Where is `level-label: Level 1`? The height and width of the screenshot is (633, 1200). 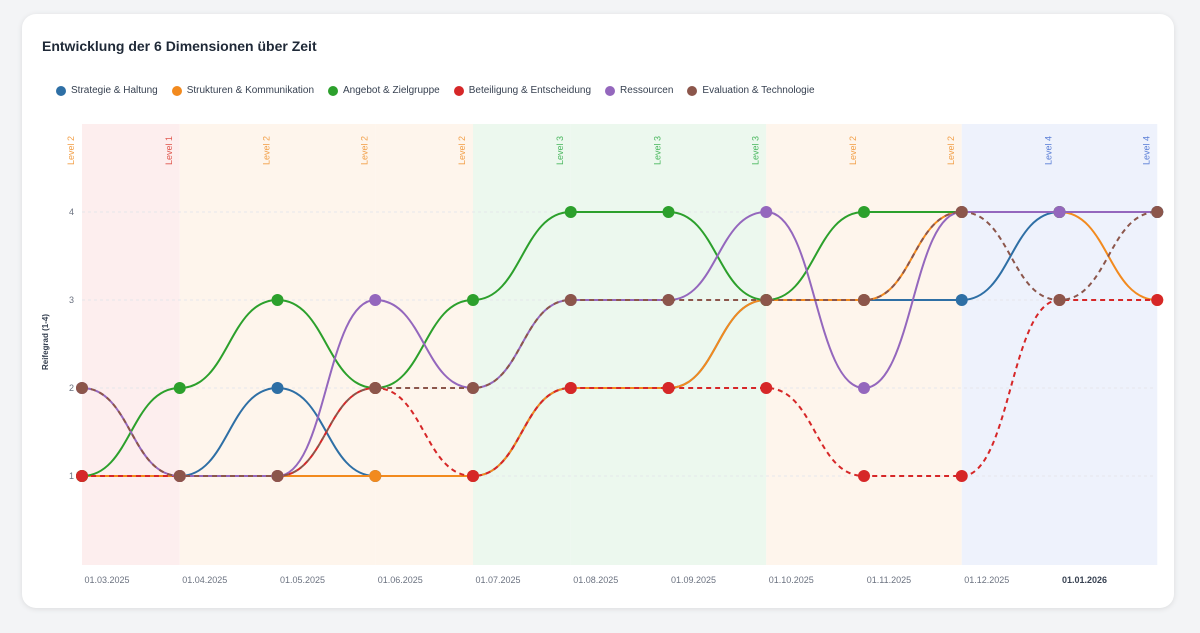
level-label: Level 1 is located at coordinates (169, 150).